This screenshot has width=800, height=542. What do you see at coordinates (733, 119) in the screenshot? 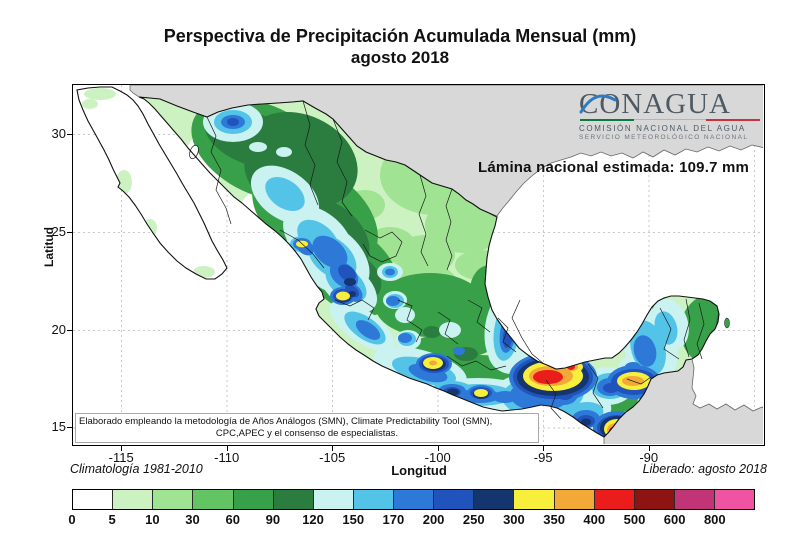
I see `logo-bar-red` at bounding box center [733, 119].